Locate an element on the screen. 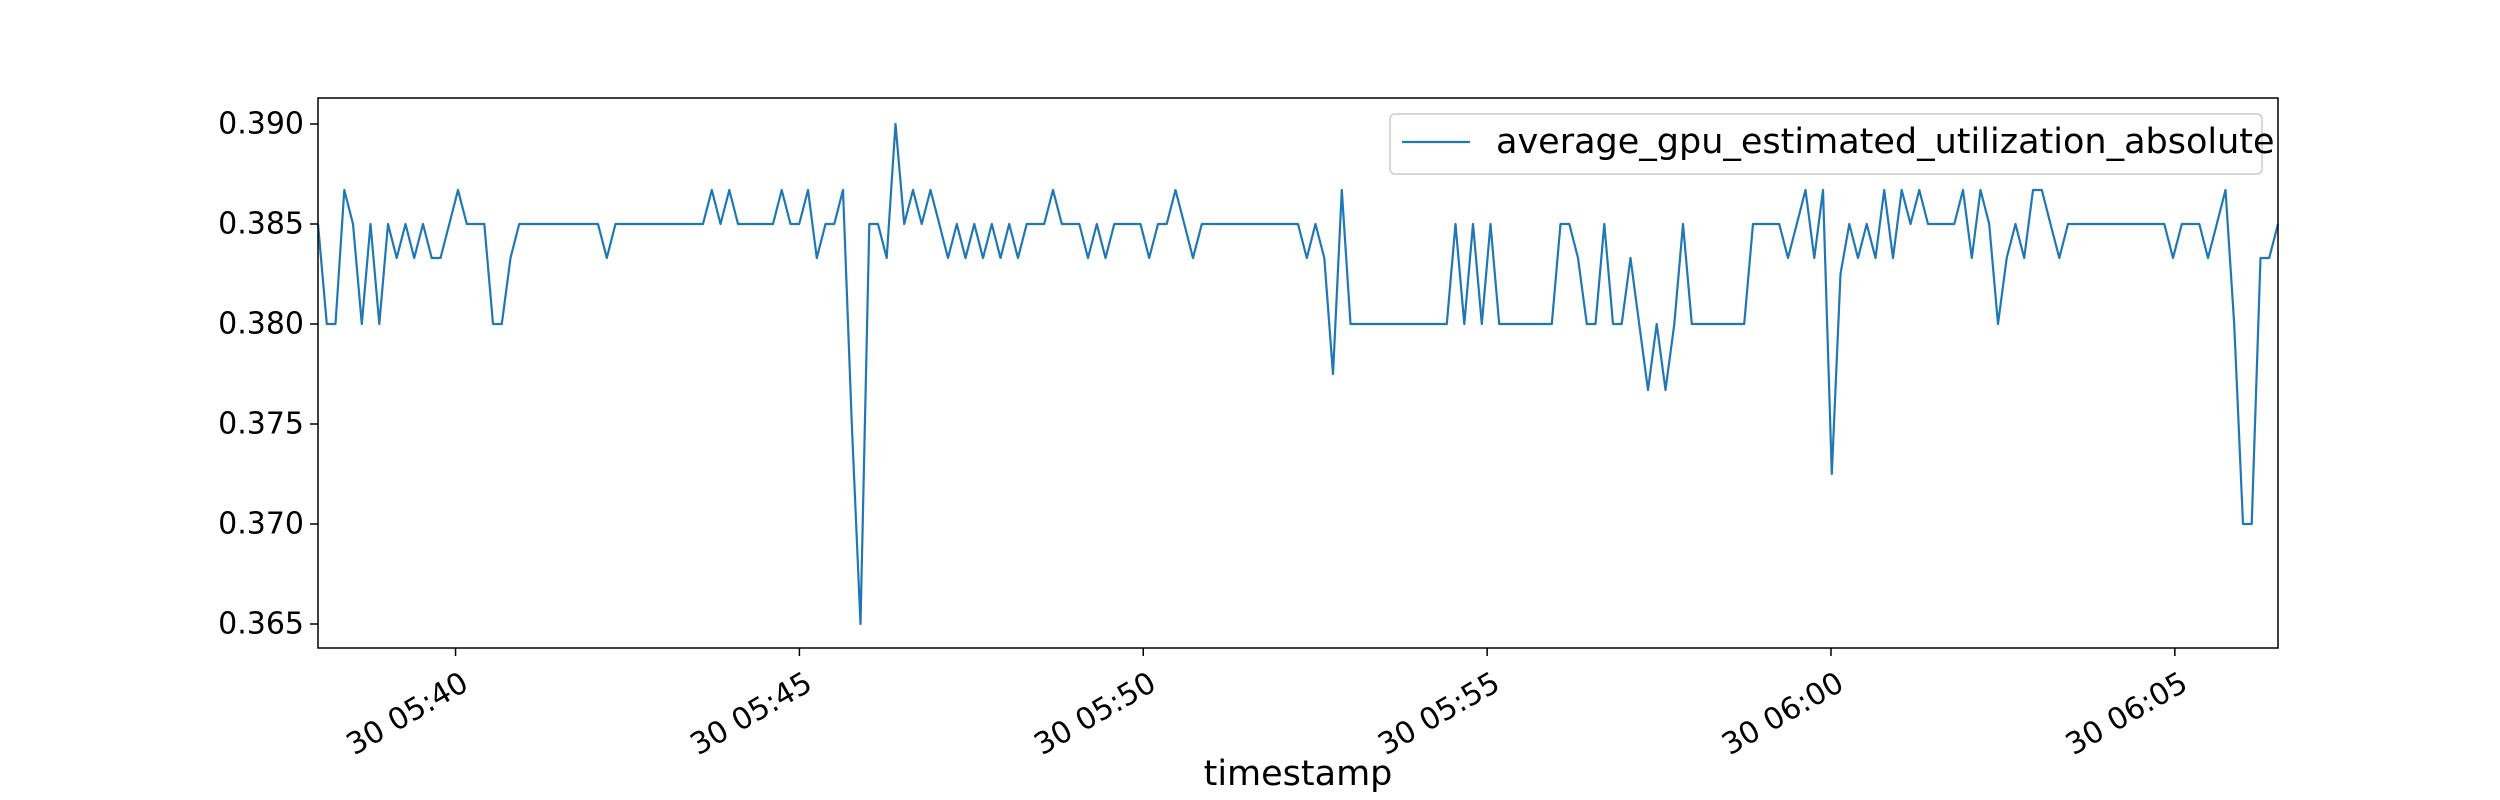 The width and height of the screenshot is (2500, 800). x-axis-label: timestamp is located at coordinates (1298, 774).